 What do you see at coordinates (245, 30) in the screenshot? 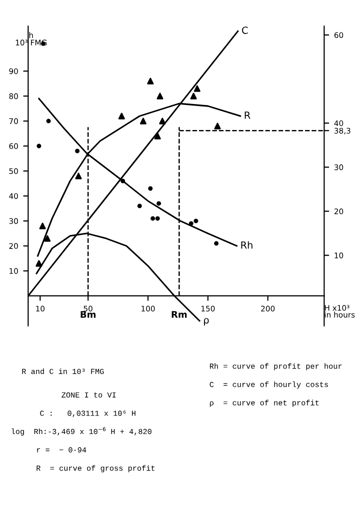
I see `series-label: C` at bounding box center [245, 30].